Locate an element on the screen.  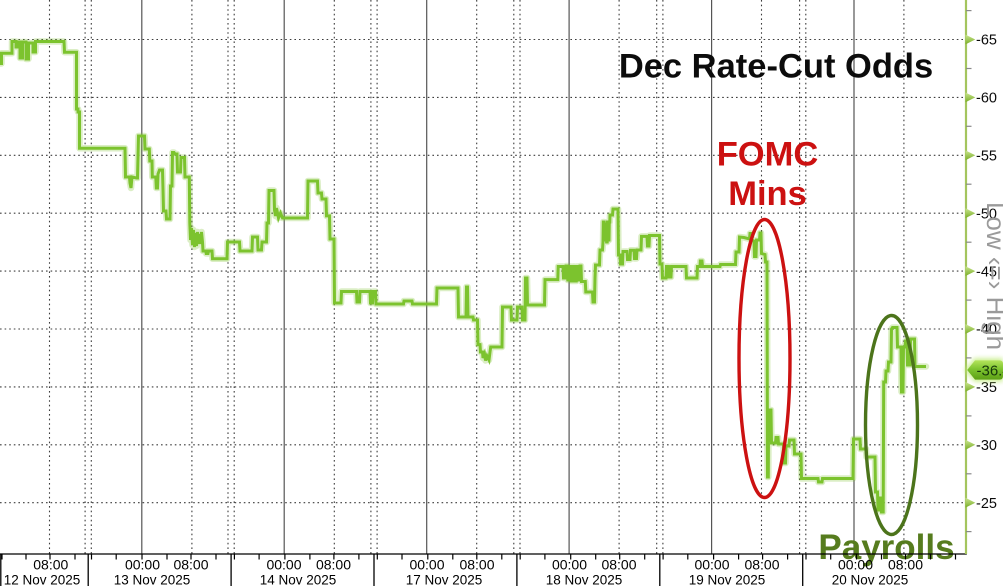
svg-text: -60 is located at coordinates (986, 99).